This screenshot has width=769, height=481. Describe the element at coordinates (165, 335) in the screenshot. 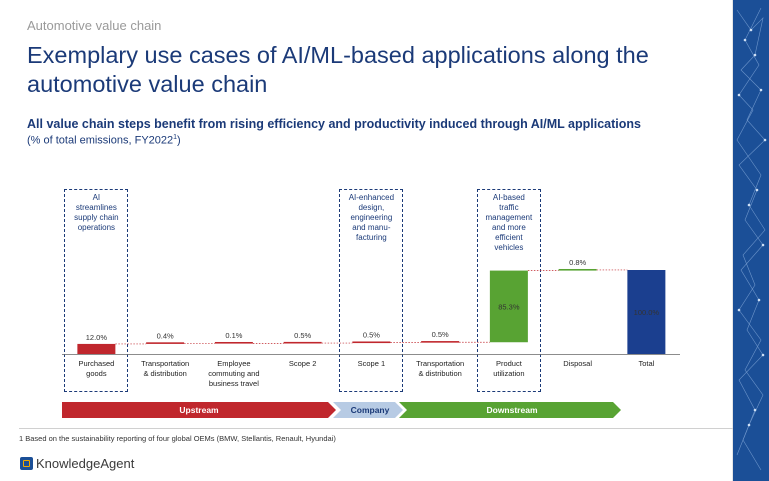

I see `data-label: 0.4%` at that location.